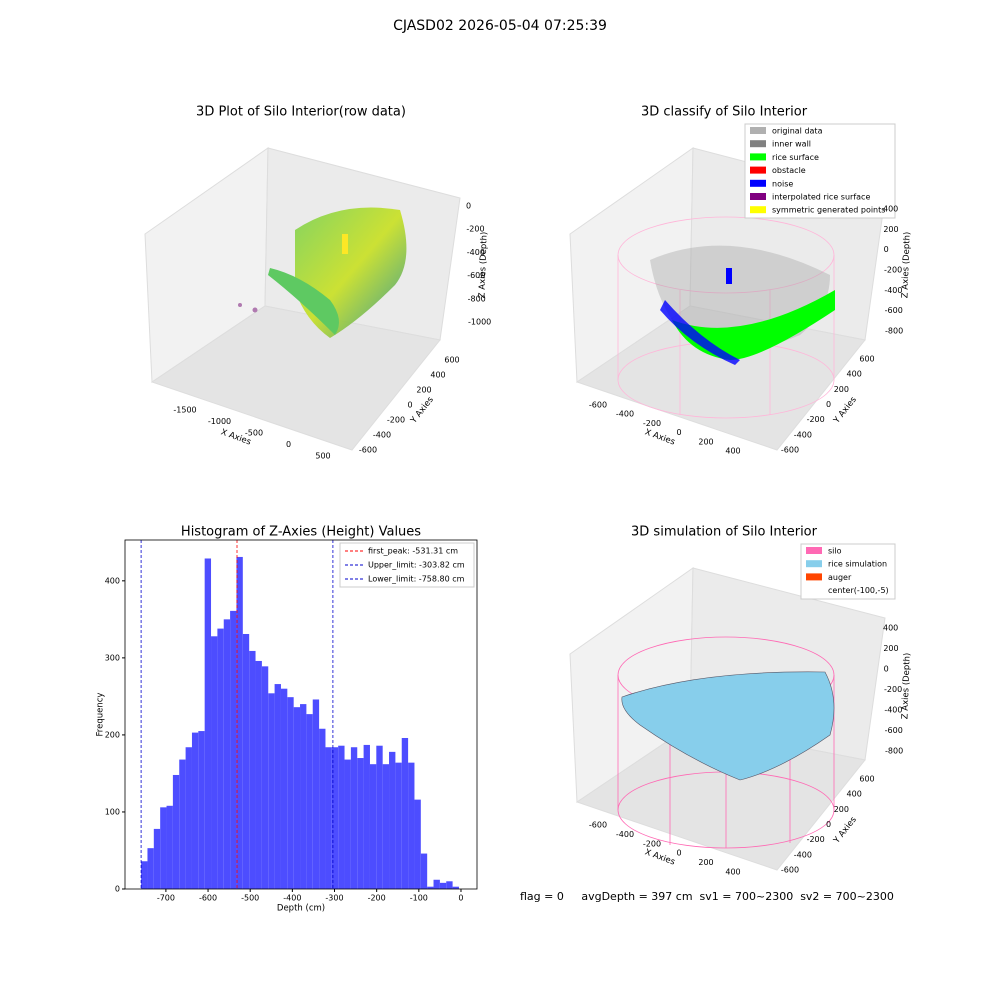 The height and width of the screenshot is (1000, 1000). I want to click on legend-label: original data, so click(797, 131).